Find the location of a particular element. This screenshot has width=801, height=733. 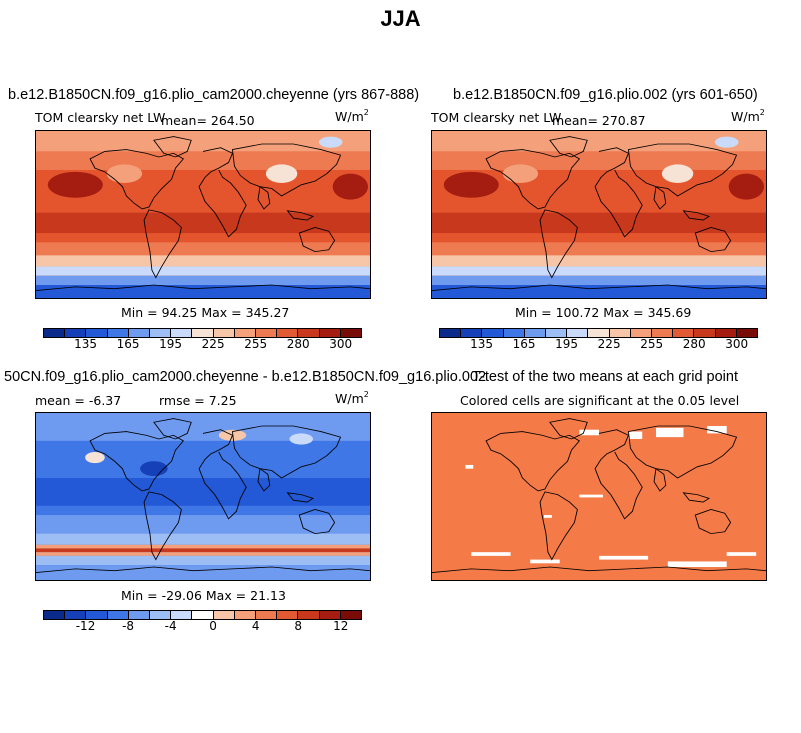

colorbar-tick-label: 4 is located at coordinates (255, 626).